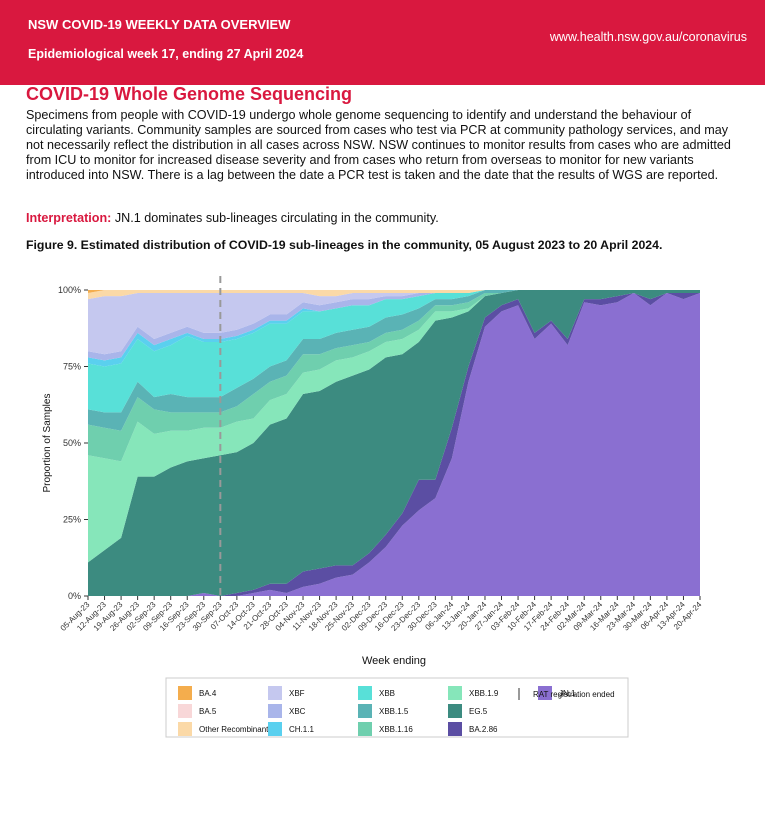 The image size is (765, 822). I want to click on y-tick-label: 50%, so click(72, 443).